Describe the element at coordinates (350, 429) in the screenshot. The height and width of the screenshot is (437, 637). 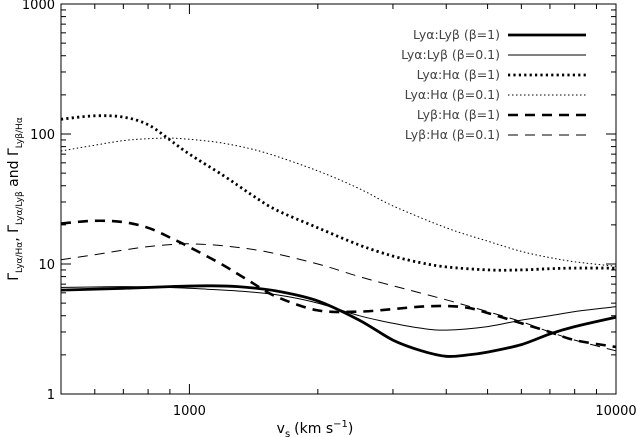
I see `x-axis-title-close: )` at that location.